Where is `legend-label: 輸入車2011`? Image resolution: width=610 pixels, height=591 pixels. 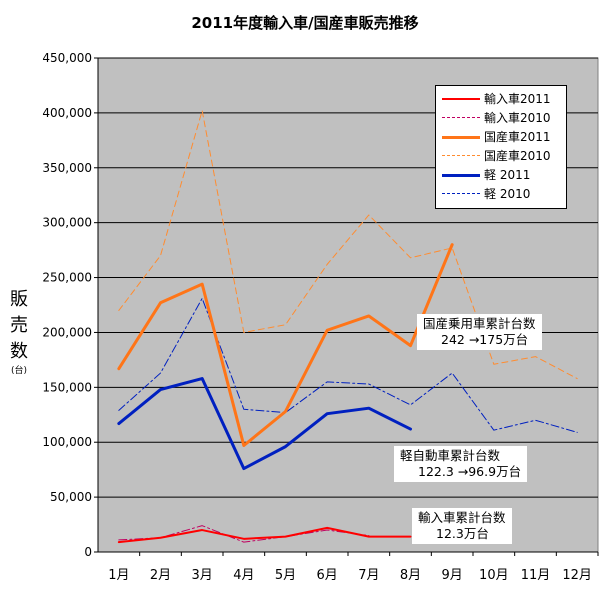 legend-label: 輸入車2011 is located at coordinates (517, 99).